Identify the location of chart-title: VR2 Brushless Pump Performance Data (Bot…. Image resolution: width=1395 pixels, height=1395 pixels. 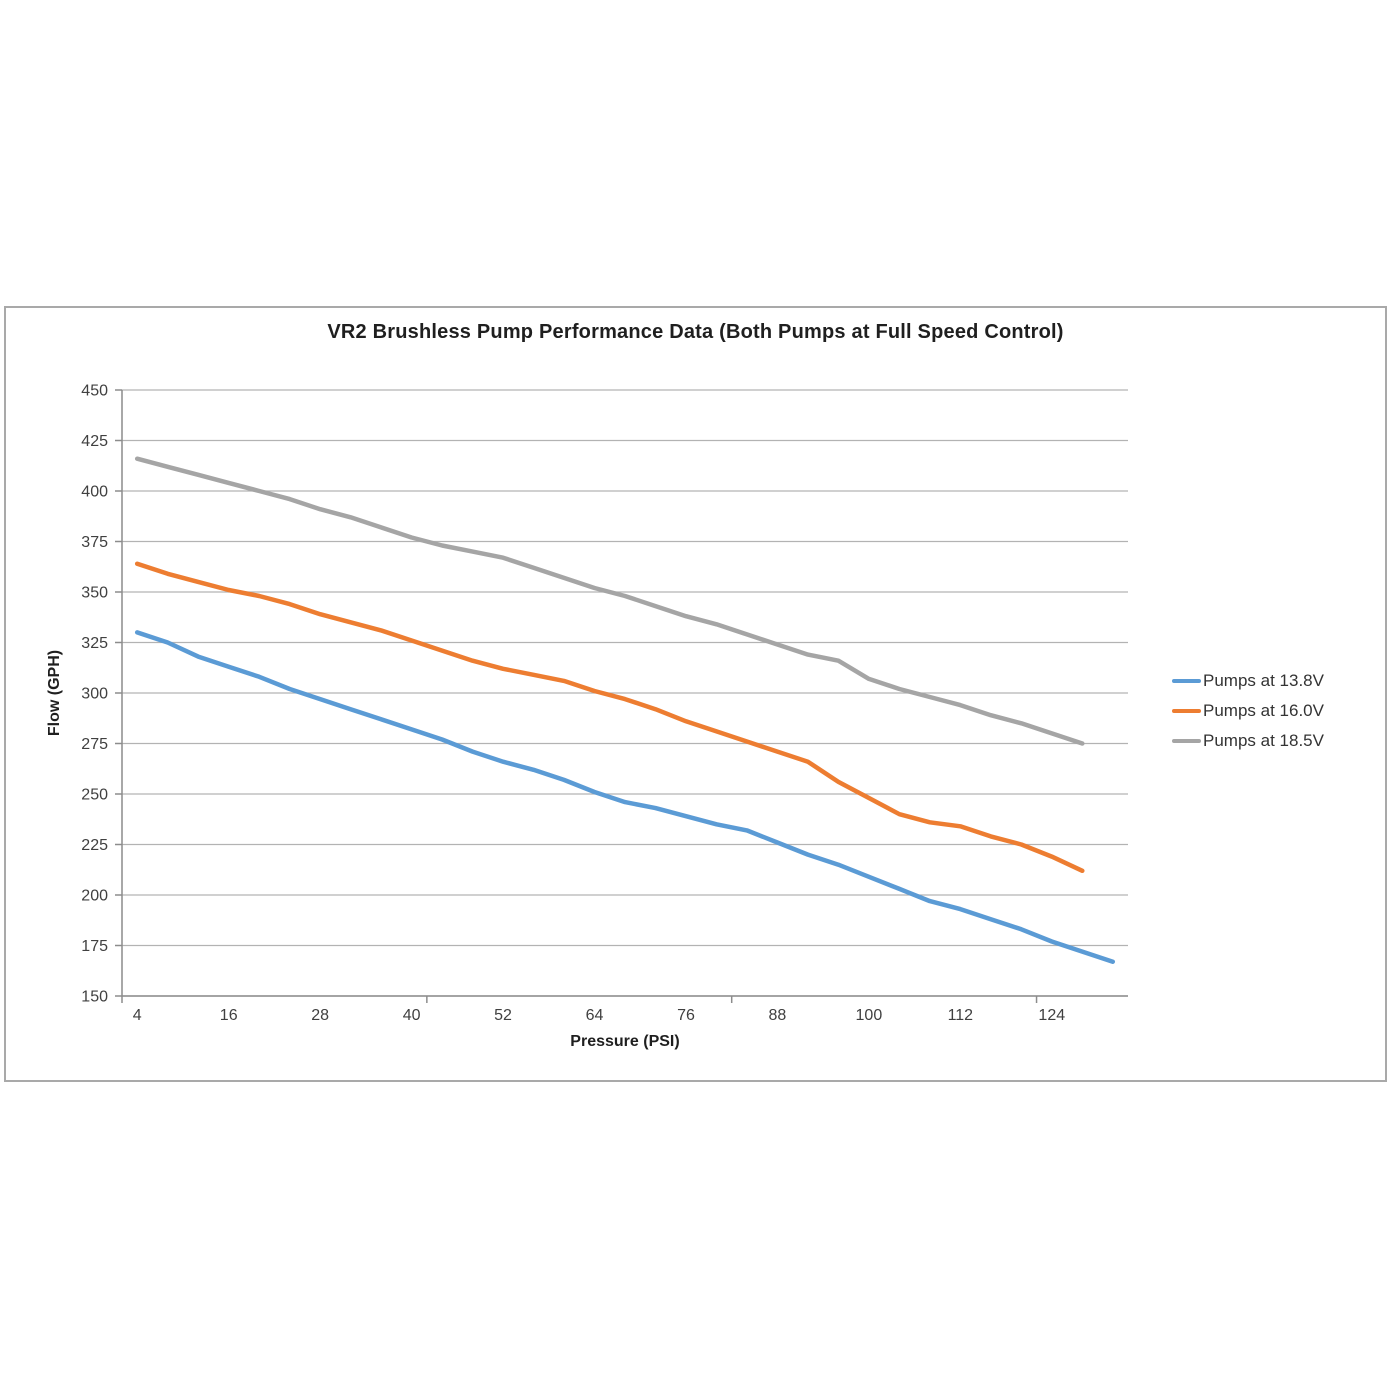
(695, 332).